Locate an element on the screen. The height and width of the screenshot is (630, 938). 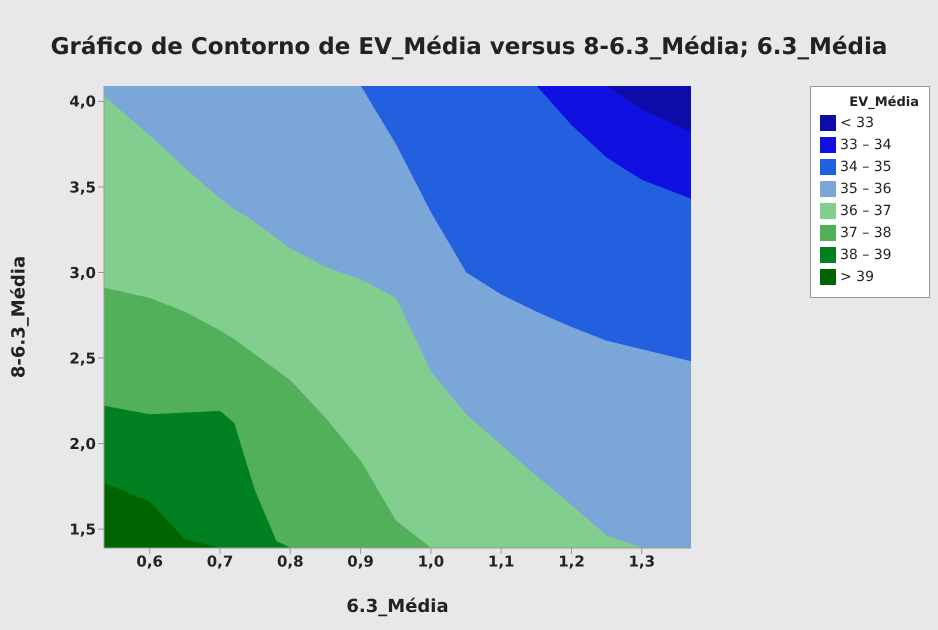
x-tick-label: 1,1 is located at coordinates (501, 561).